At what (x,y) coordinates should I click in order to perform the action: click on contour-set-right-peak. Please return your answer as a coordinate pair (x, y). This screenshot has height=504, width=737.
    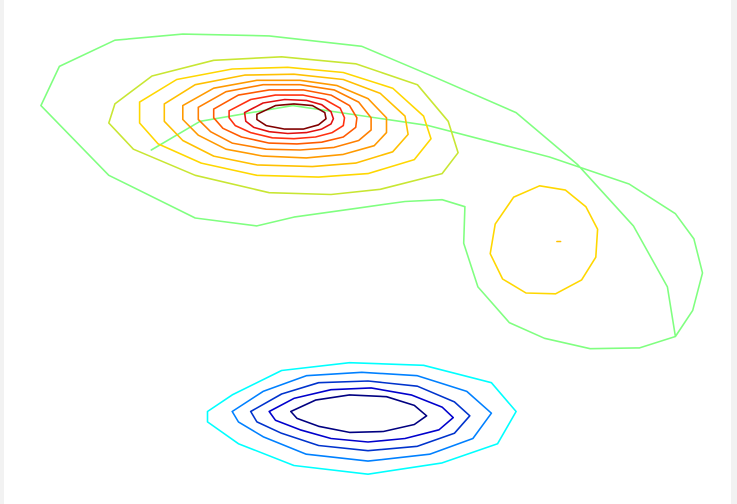
    Looking at the image, I should click on (544, 240).